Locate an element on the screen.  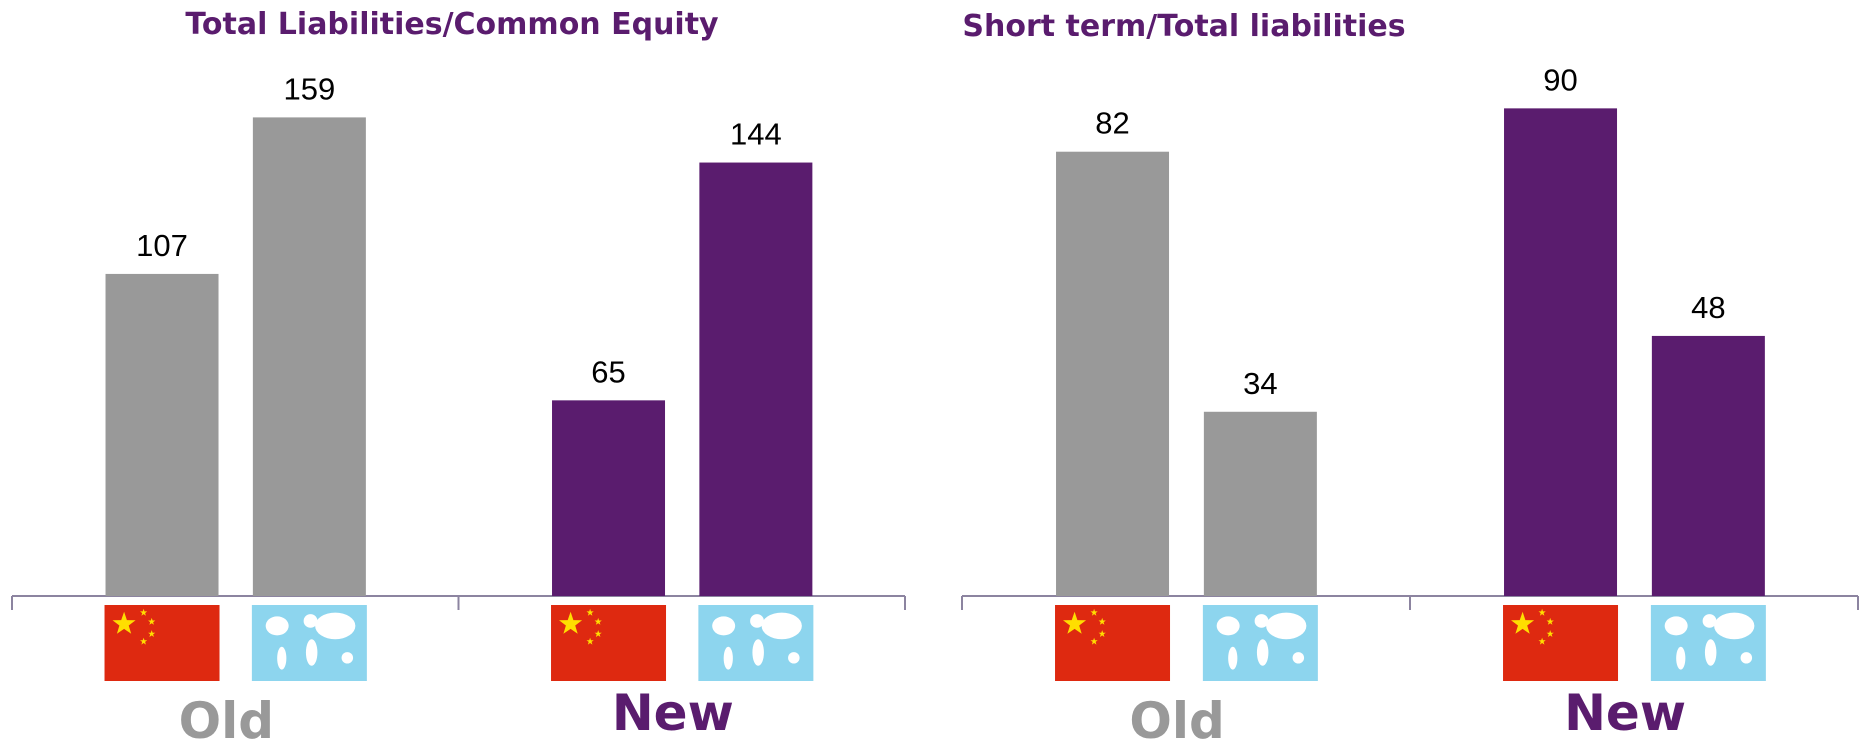
data-label: 159 is located at coordinates (310, 88).